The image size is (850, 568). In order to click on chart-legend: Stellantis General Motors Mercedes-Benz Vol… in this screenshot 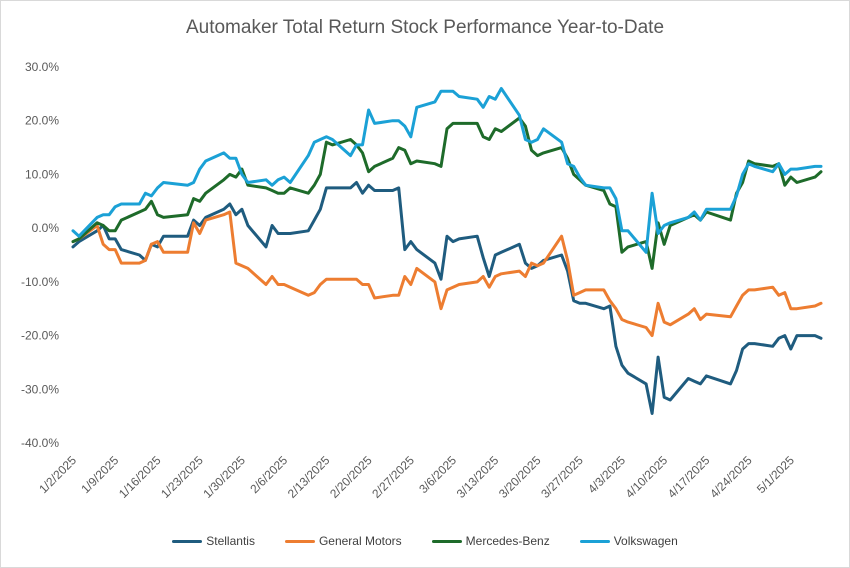, I will do `click(425, 541)`.